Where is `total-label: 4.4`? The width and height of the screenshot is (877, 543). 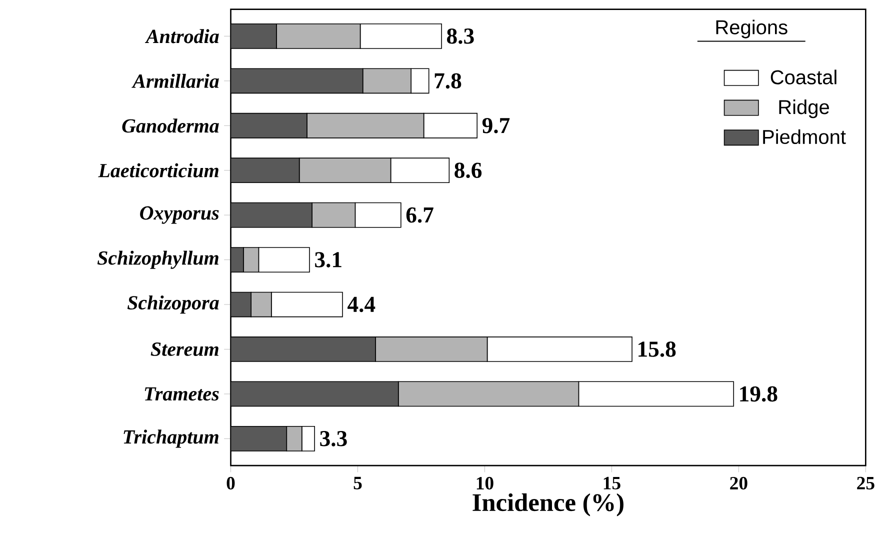 total-label: 4.4 is located at coordinates (362, 304).